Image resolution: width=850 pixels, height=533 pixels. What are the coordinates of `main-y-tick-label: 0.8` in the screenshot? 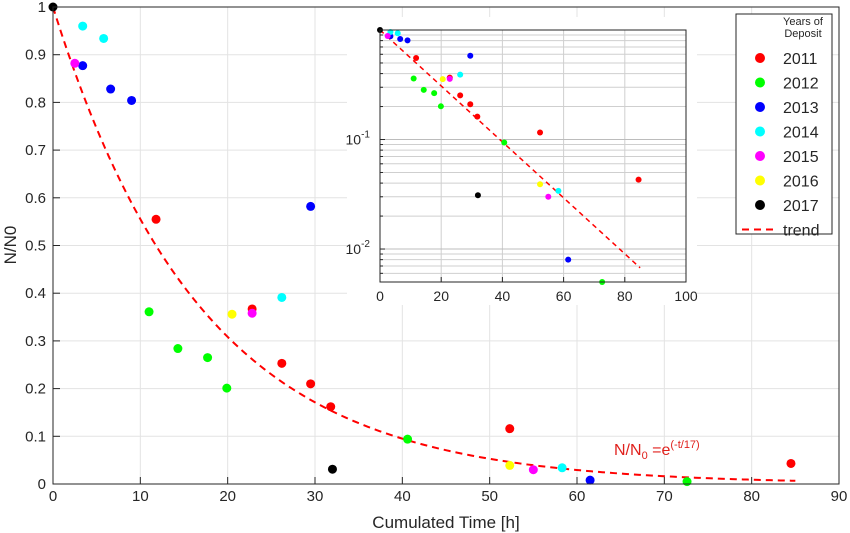 It's located at (35, 102).